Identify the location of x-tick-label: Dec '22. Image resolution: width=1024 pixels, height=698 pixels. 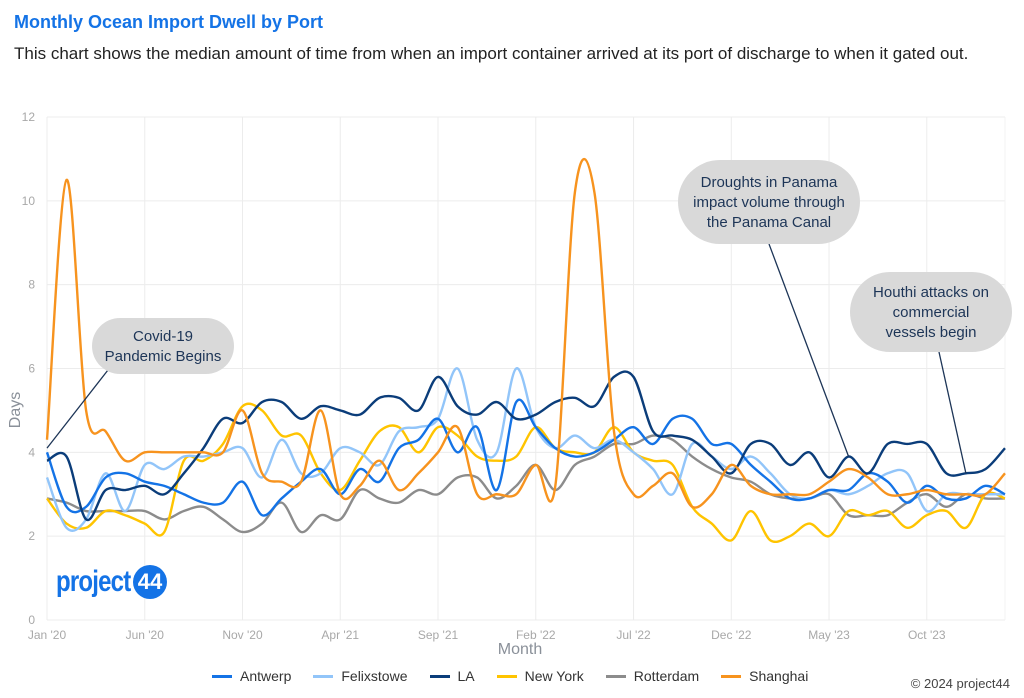
(731, 635).